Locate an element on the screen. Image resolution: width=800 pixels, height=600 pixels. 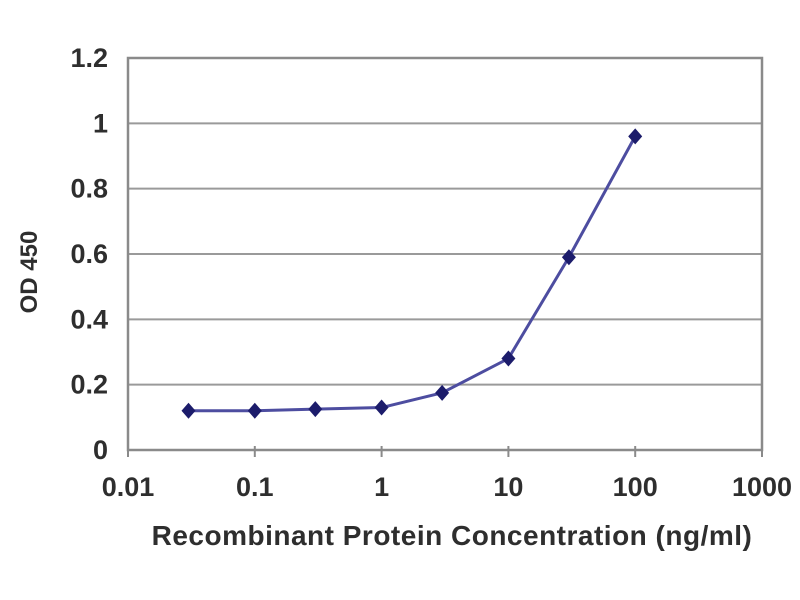
x-tick-label: 10 is located at coordinates (508, 487).